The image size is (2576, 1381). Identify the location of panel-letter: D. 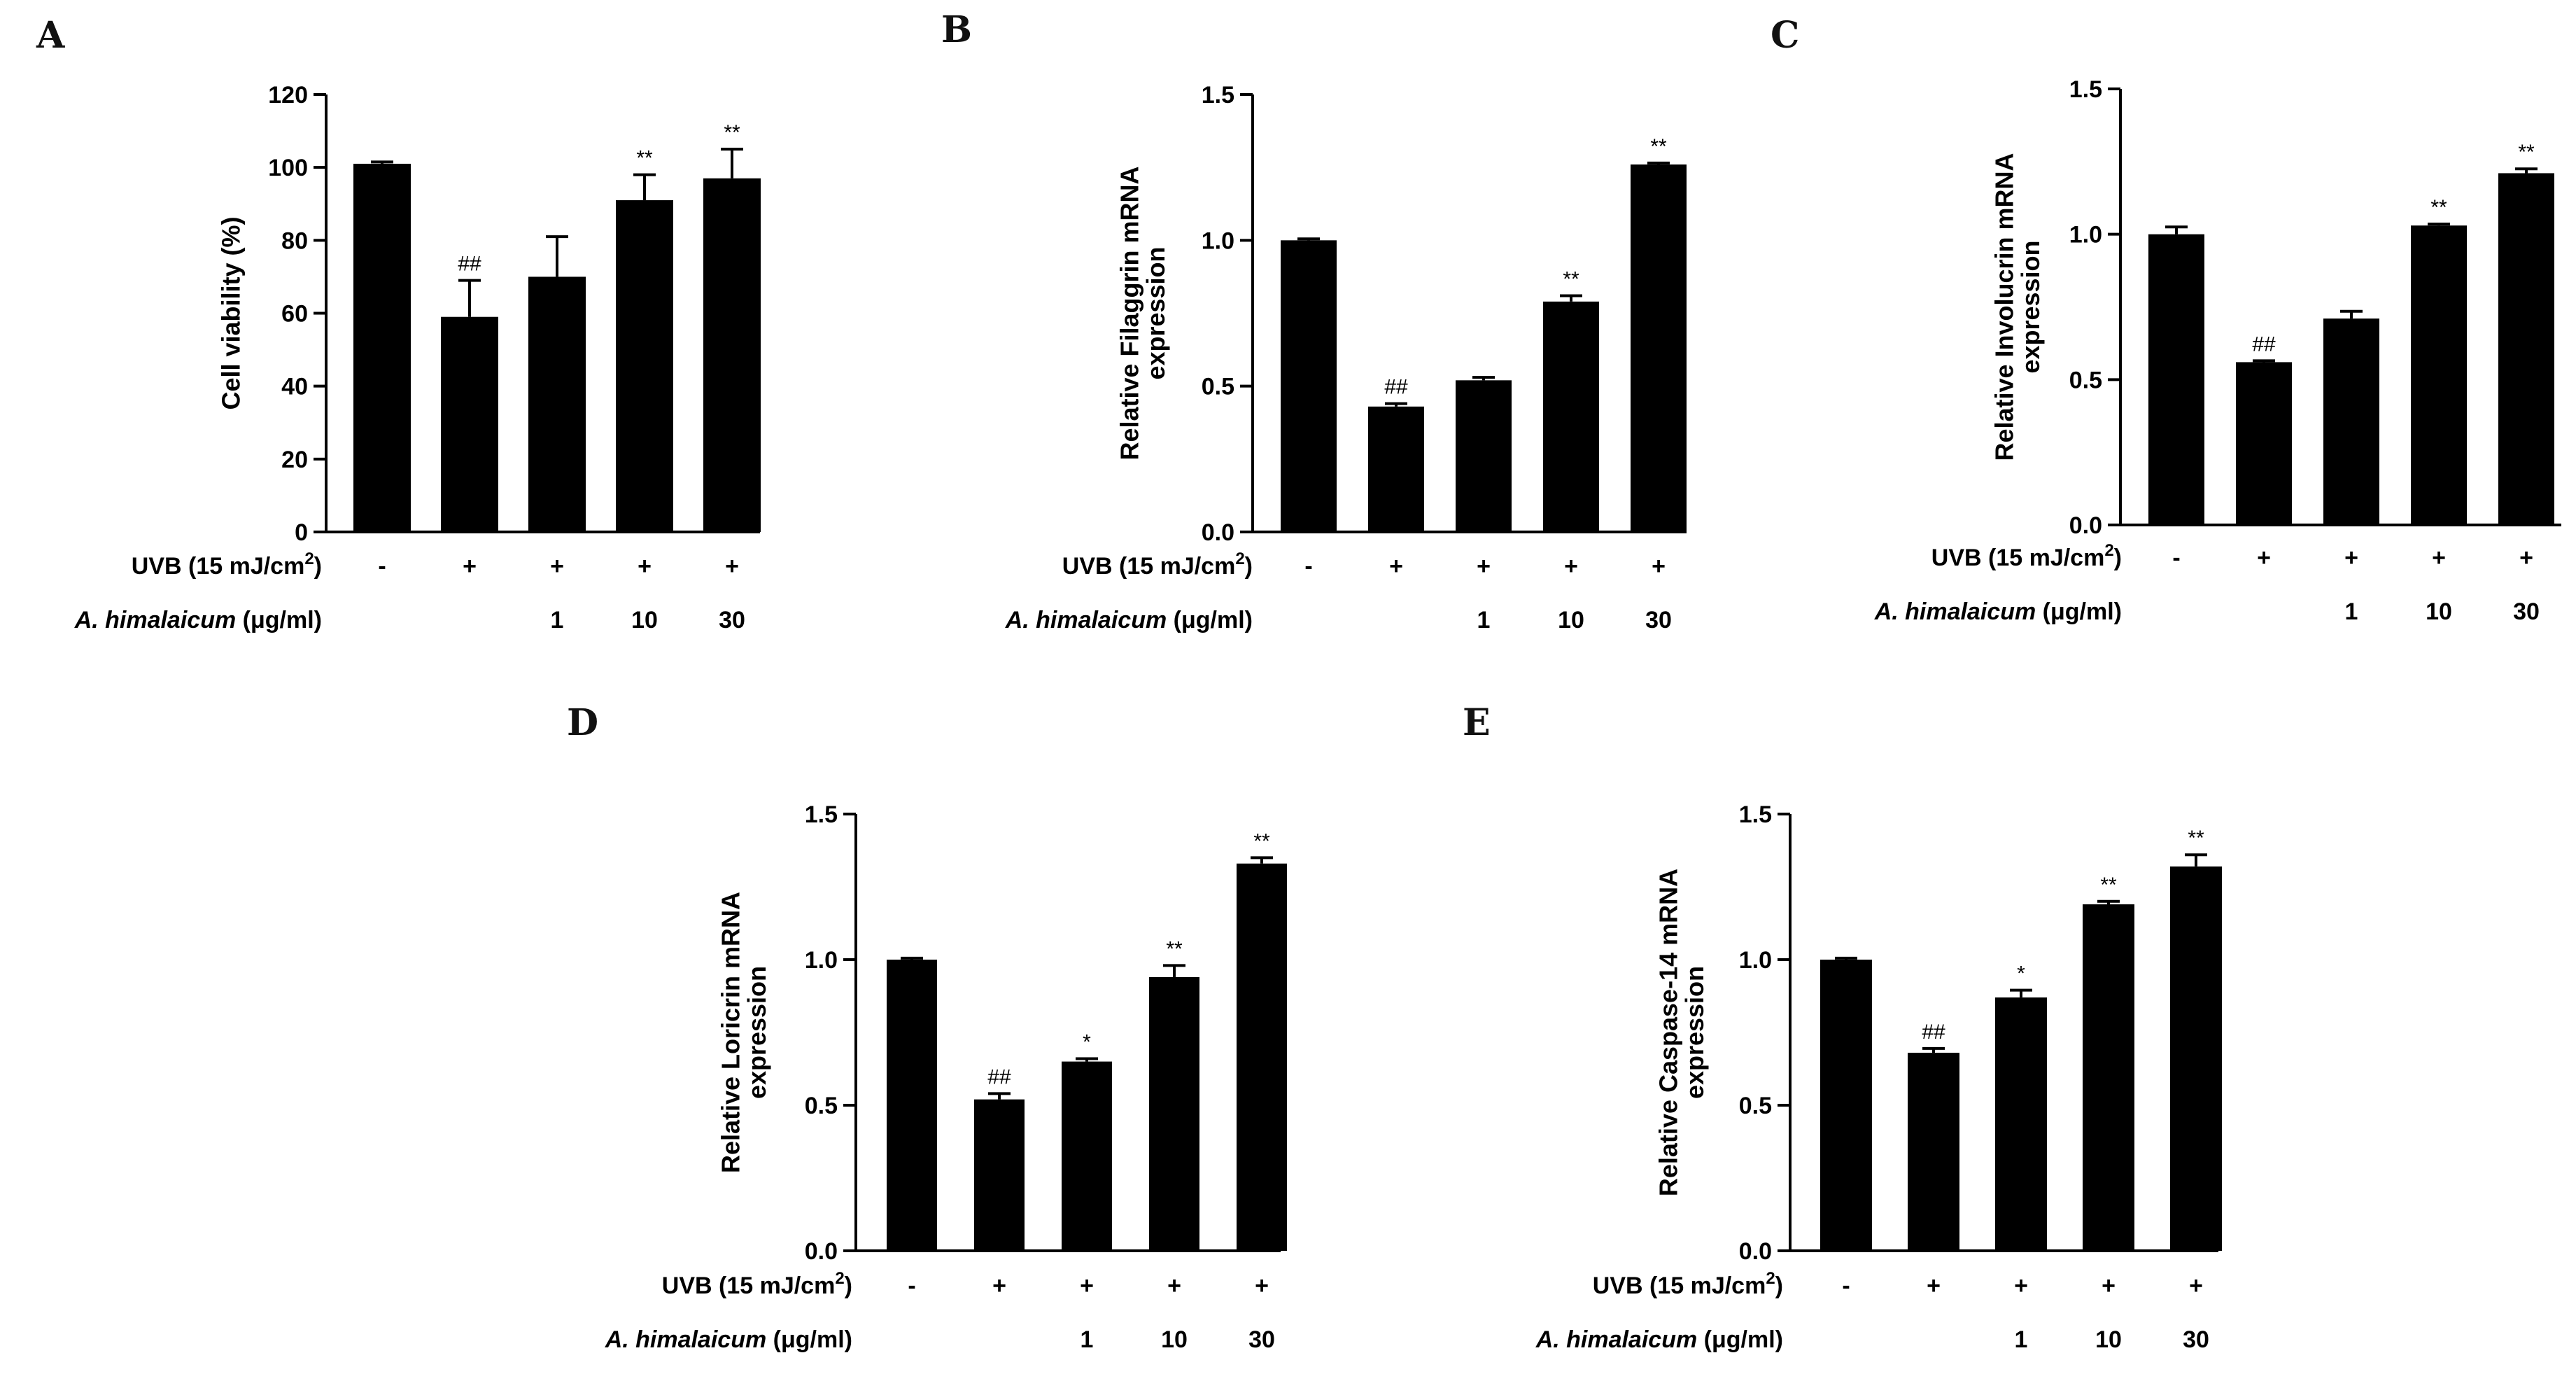
(582, 722).